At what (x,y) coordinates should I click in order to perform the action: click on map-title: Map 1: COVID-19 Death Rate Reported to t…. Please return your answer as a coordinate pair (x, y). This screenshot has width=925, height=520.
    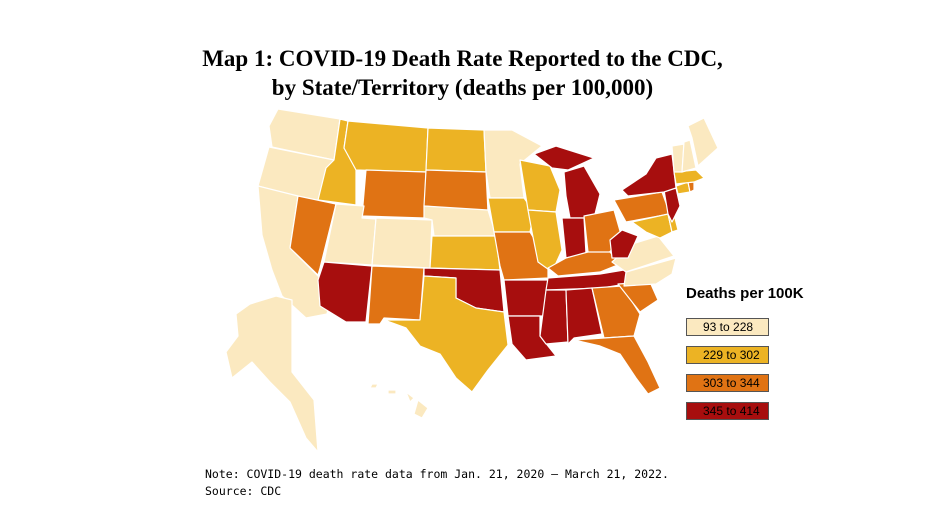
    Looking at the image, I should click on (462, 73).